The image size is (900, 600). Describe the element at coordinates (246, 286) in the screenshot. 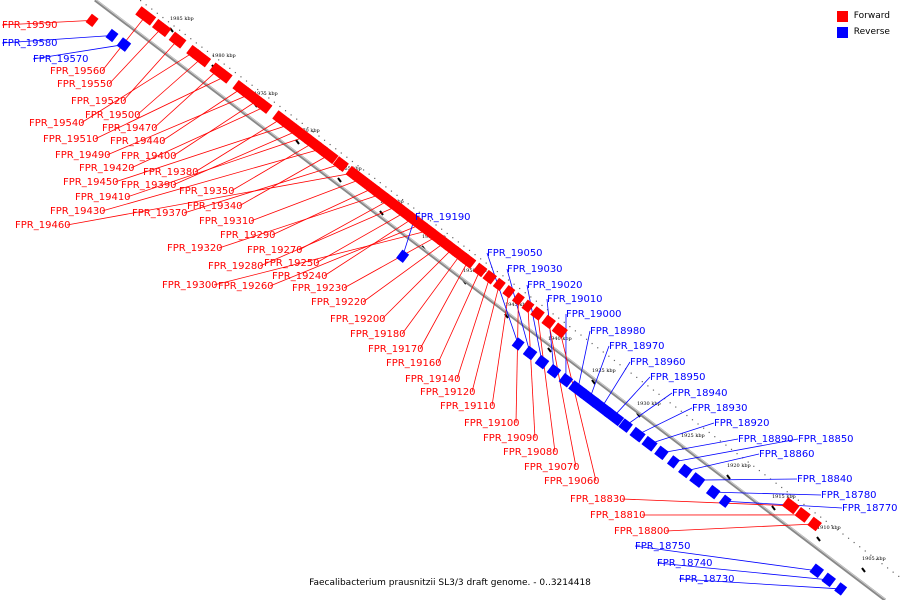

I see `gene-label: FPR_19260` at that location.